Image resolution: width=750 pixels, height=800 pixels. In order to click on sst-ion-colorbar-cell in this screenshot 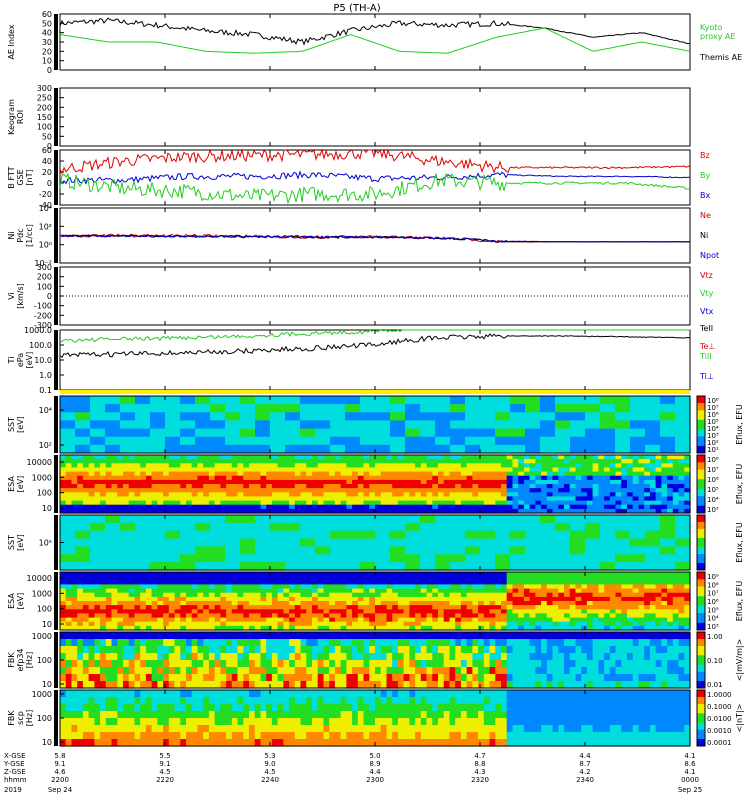, I will do `click(701, 407)`.